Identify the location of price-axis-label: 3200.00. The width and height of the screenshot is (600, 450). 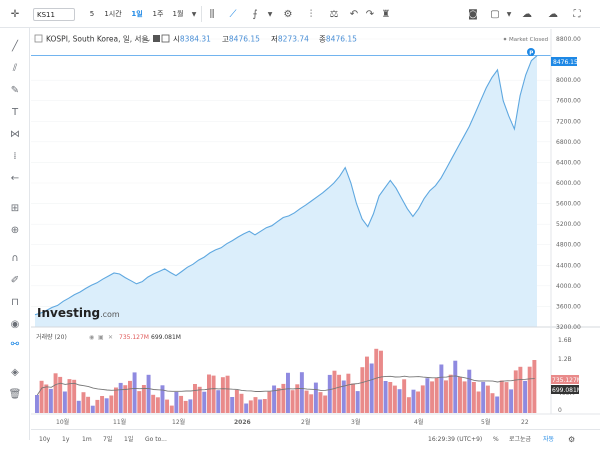
(568, 327).